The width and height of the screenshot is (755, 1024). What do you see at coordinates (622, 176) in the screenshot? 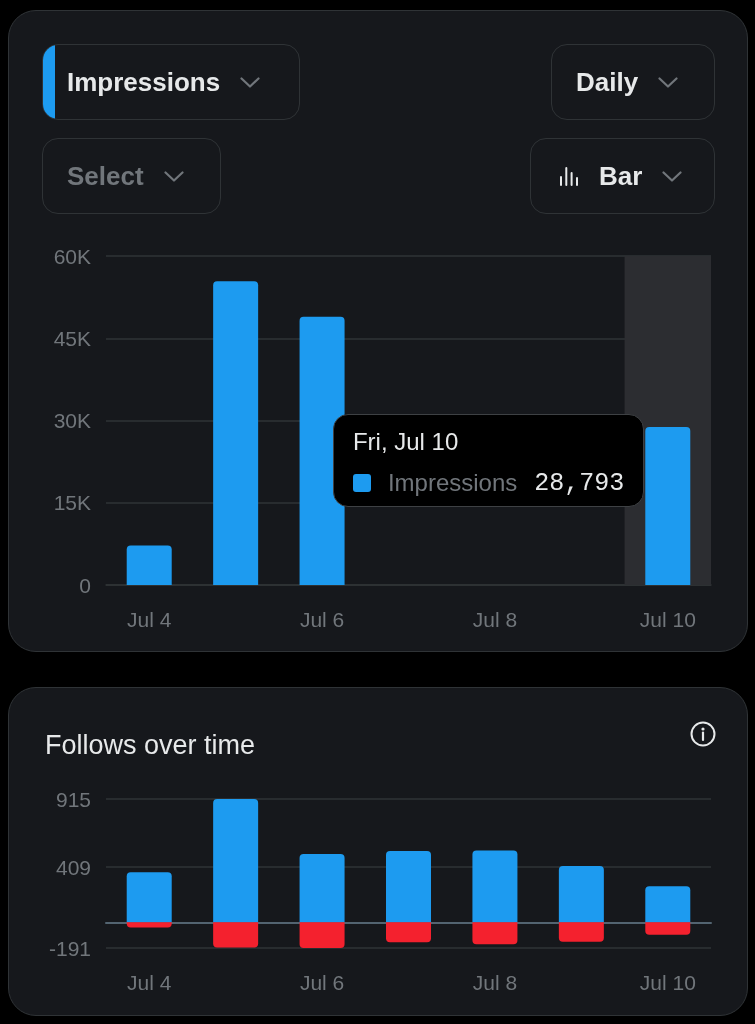
I see `dropdown: Bar` at bounding box center [622, 176].